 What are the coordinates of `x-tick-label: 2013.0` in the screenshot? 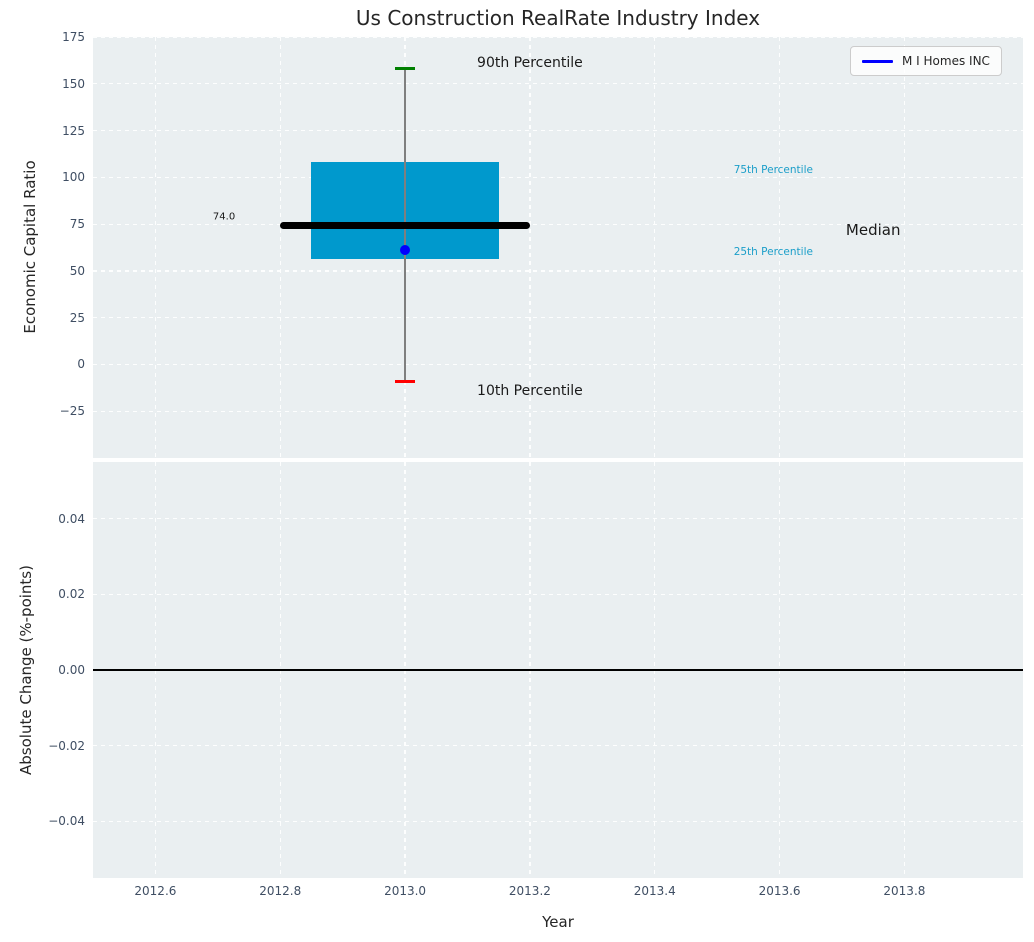 It's located at (405, 891).